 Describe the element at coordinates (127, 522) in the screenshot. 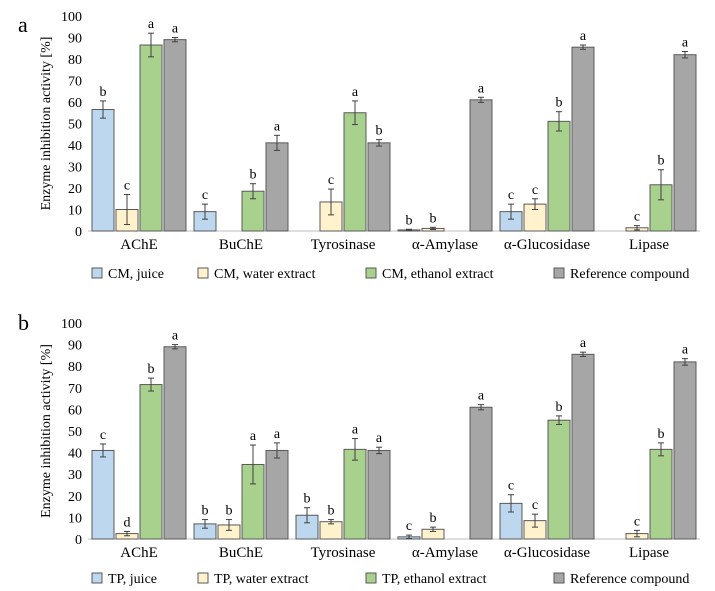

I see `significance-letter: d` at that location.